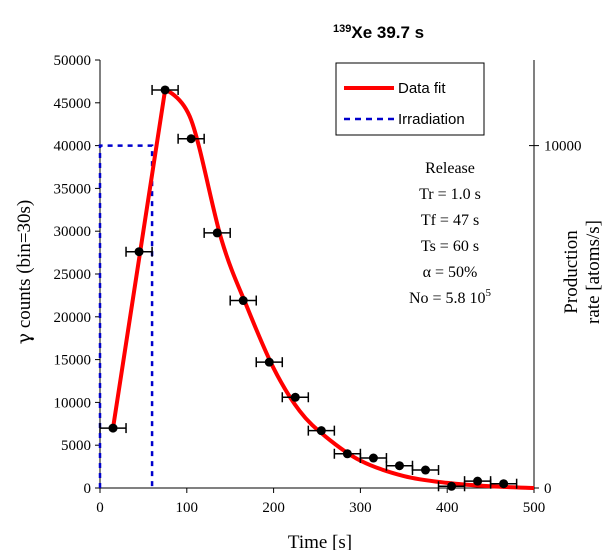 The width and height of the screenshot is (605, 550). Describe the element at coordinates (593, 272) in the screenshot. I see `y2-axis-title-line2: rate [atoms/s]` at that location.